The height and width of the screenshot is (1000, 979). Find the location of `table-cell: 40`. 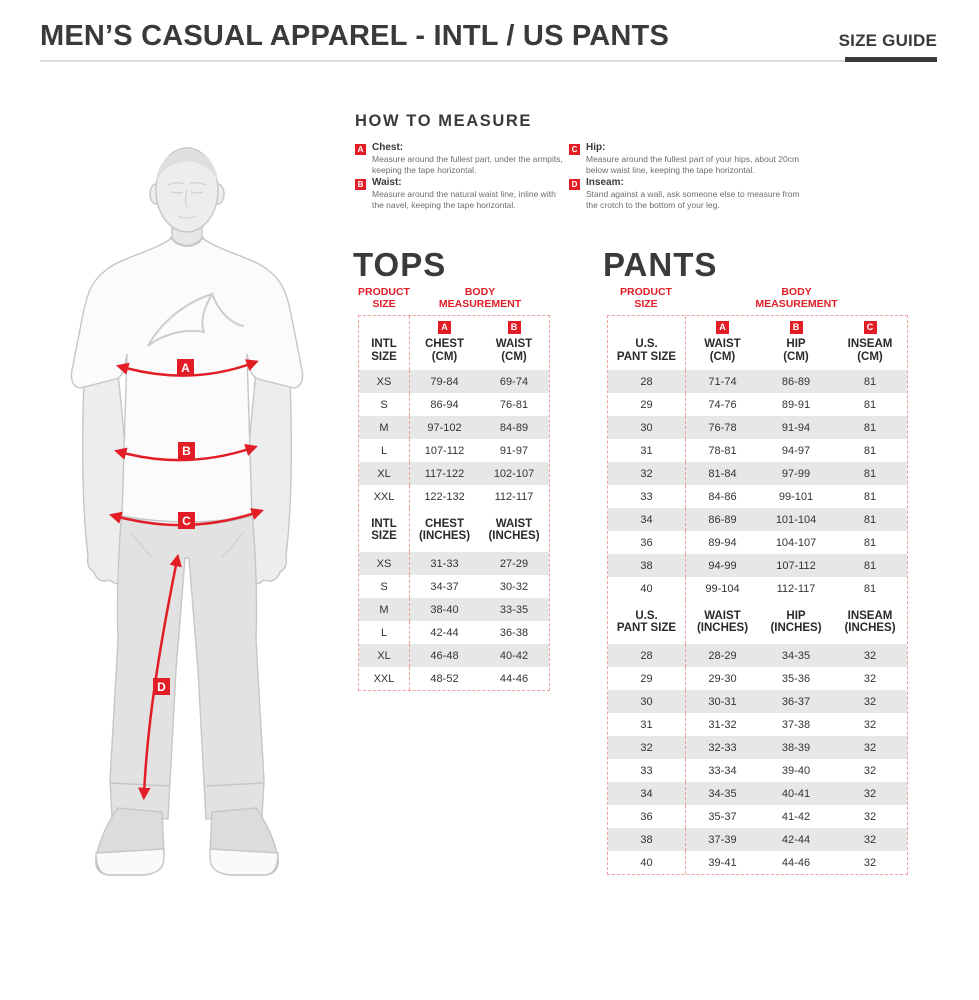

table-cell: 40 is located at coordinates (646, 588).